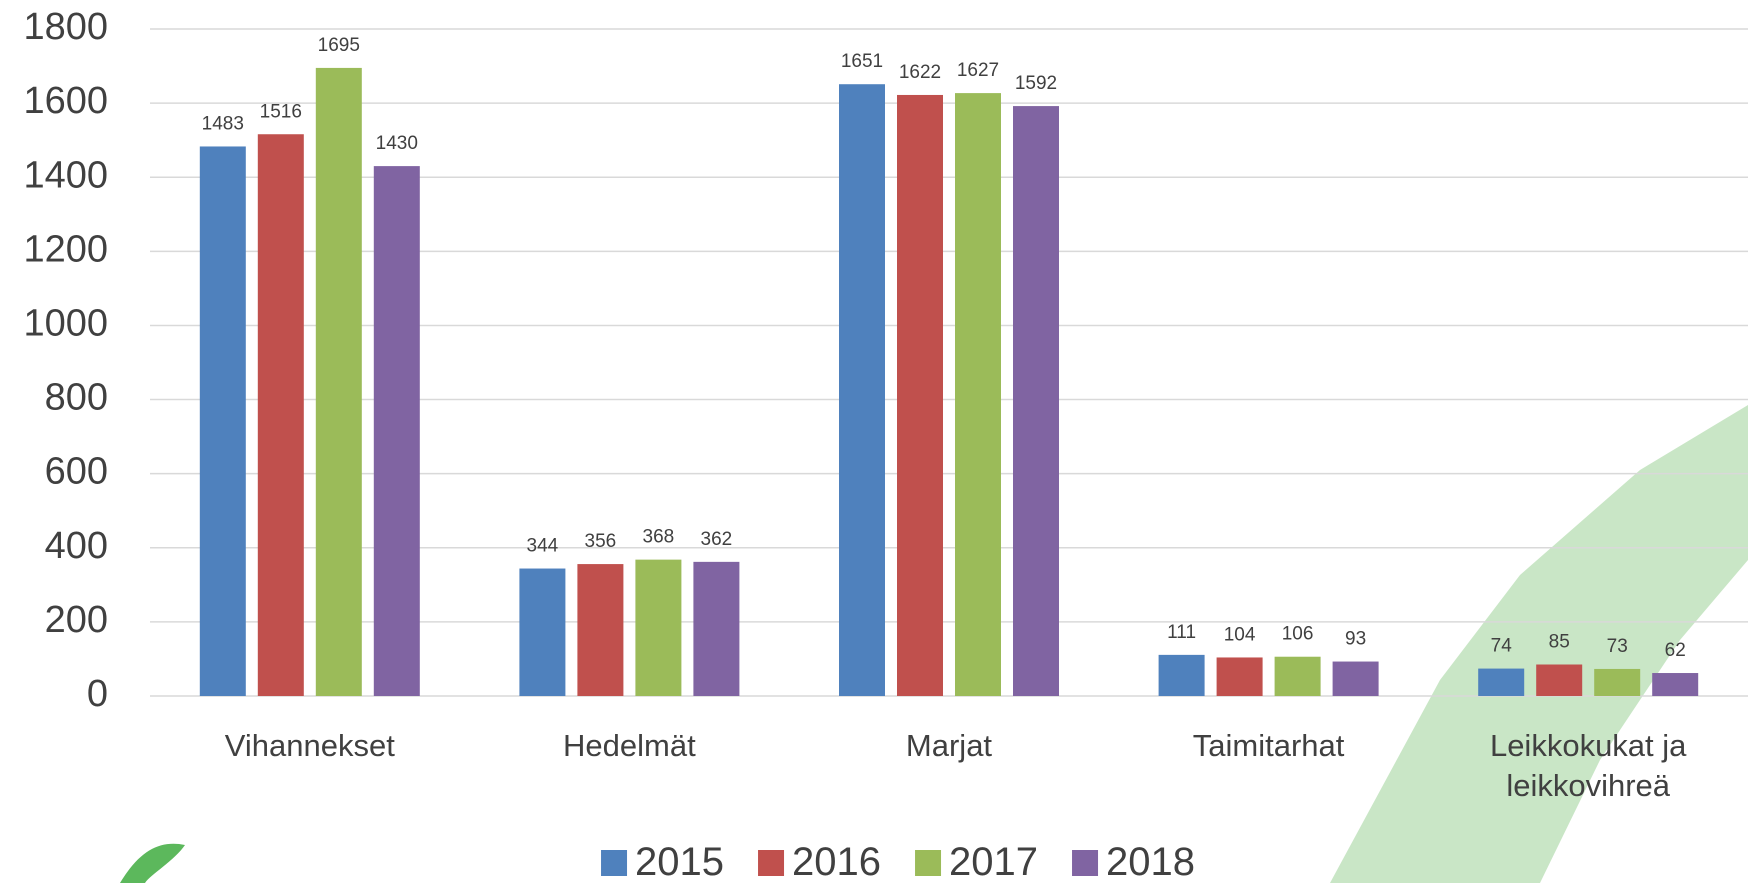 This screenshot has height=883, width=1748. I want to click on legend: 2015 2016 2017 2018, so click(898, 861).